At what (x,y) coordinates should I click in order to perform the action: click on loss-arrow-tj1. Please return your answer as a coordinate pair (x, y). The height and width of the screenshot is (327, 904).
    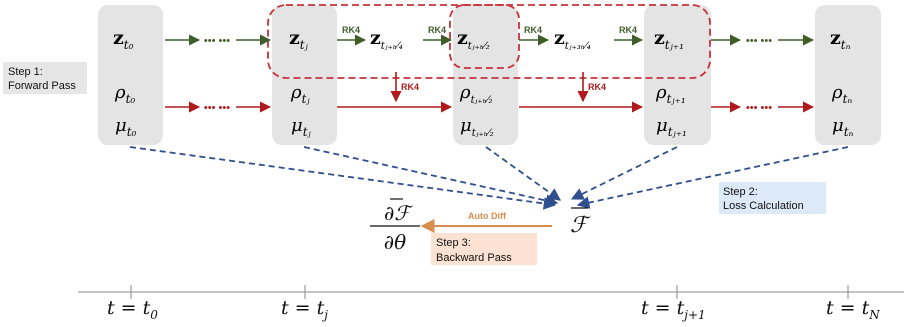
    Looking at the image, I should click on (624, 173).